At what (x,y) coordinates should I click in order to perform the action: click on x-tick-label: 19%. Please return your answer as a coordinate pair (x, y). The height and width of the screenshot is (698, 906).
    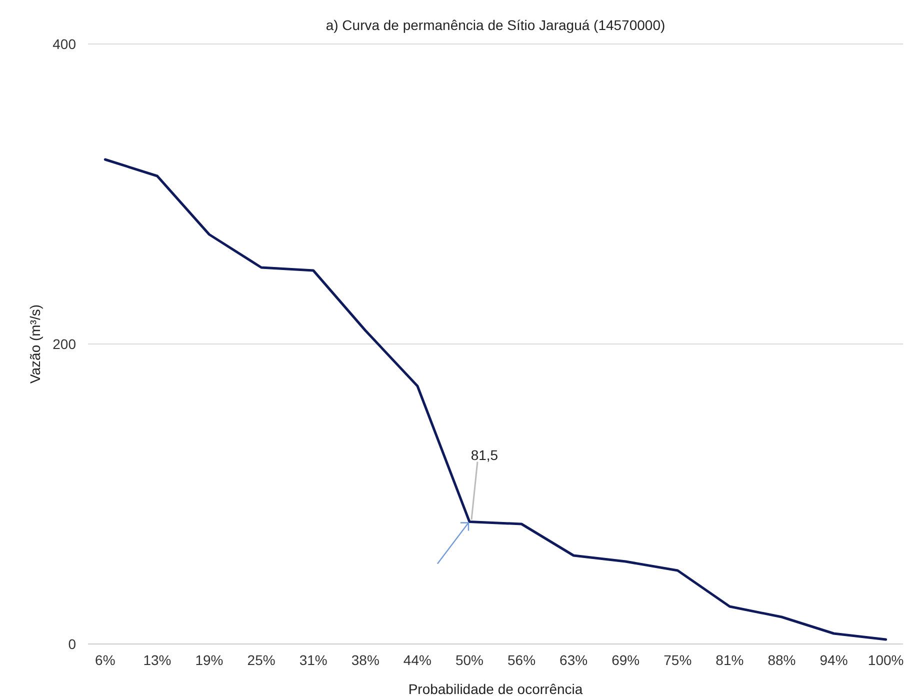
    Looking at the image, I should click on (209, 660).